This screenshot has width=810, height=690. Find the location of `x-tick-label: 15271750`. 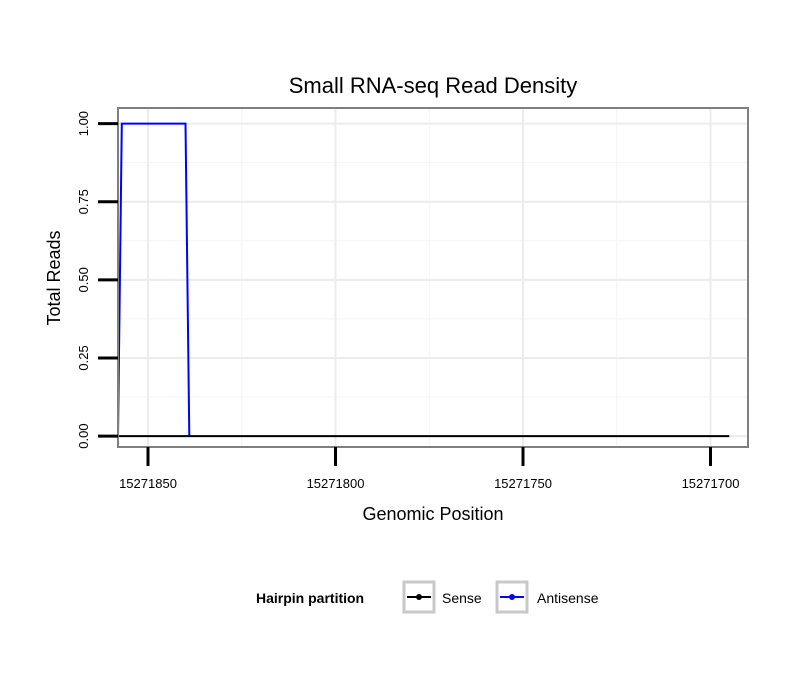

x-tick-label: 15271750 is located at coordinates (523, 483).